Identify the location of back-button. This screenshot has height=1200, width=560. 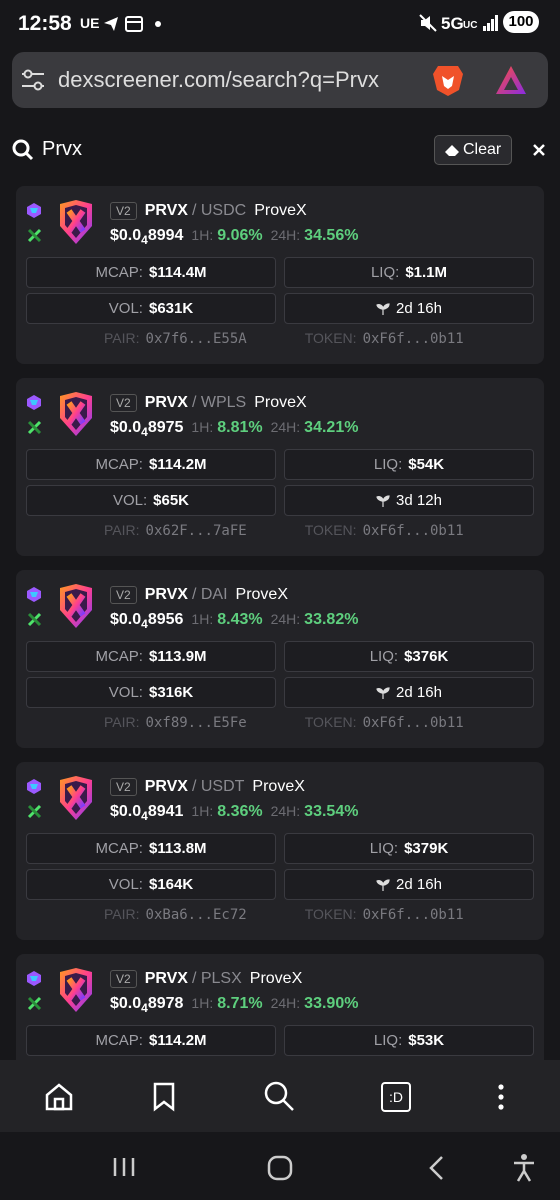
(436, 1168).